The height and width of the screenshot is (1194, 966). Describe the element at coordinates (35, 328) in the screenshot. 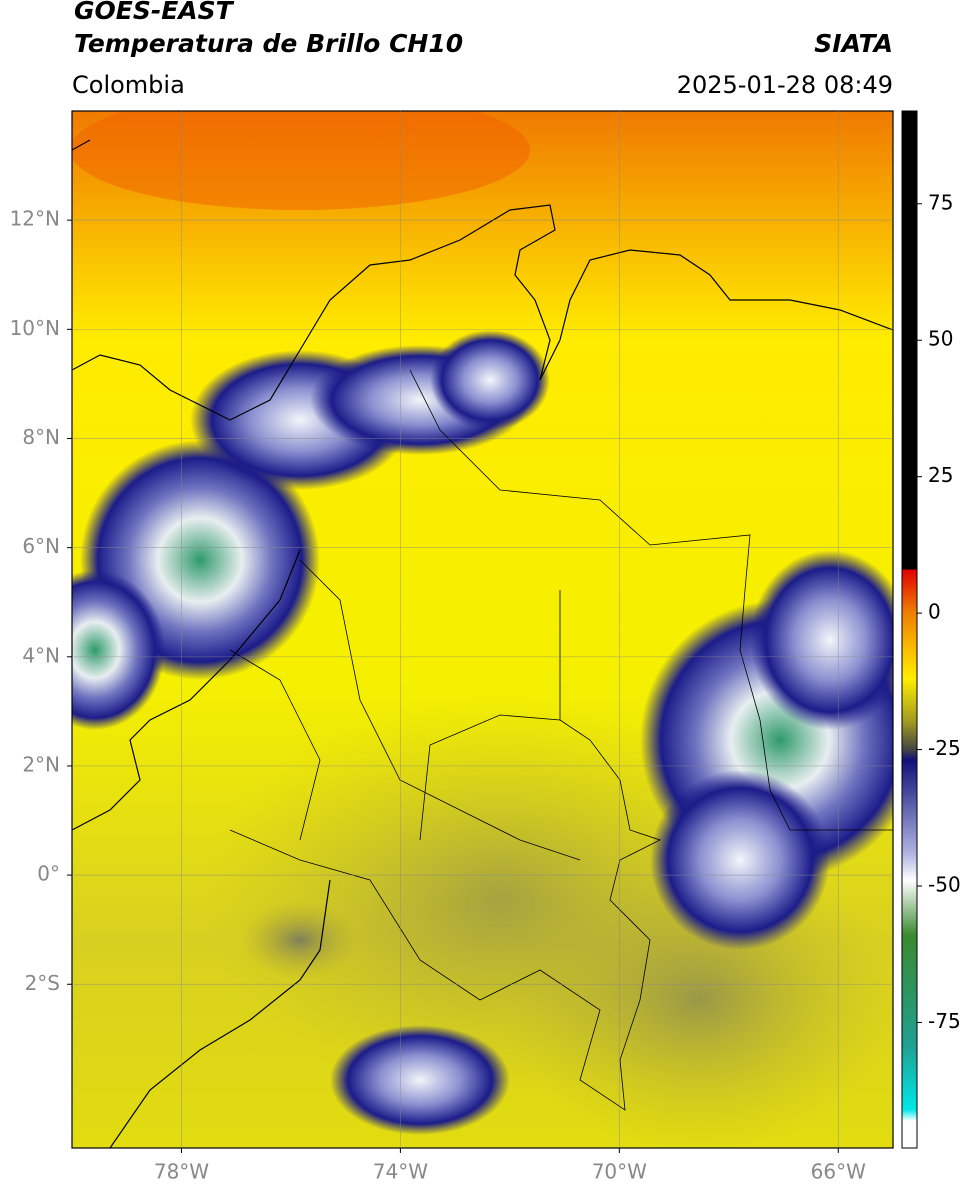

I see `lat-tick-label: 10°N` at that location.